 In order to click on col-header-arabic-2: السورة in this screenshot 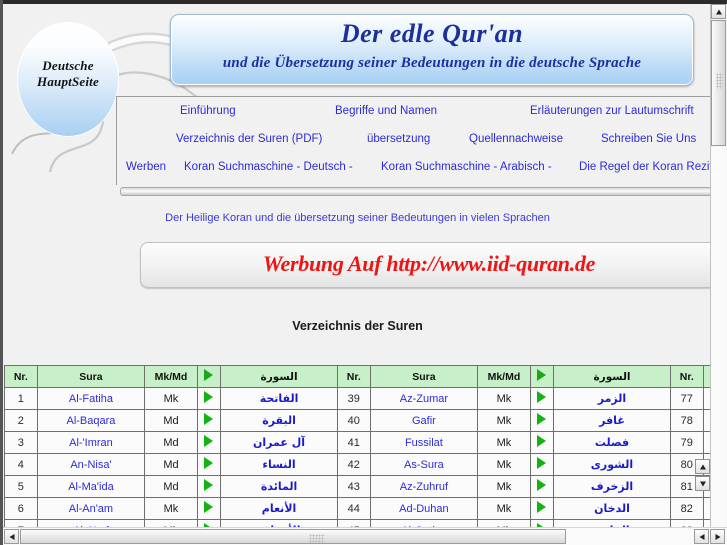, I will do `click(612, 376)`.